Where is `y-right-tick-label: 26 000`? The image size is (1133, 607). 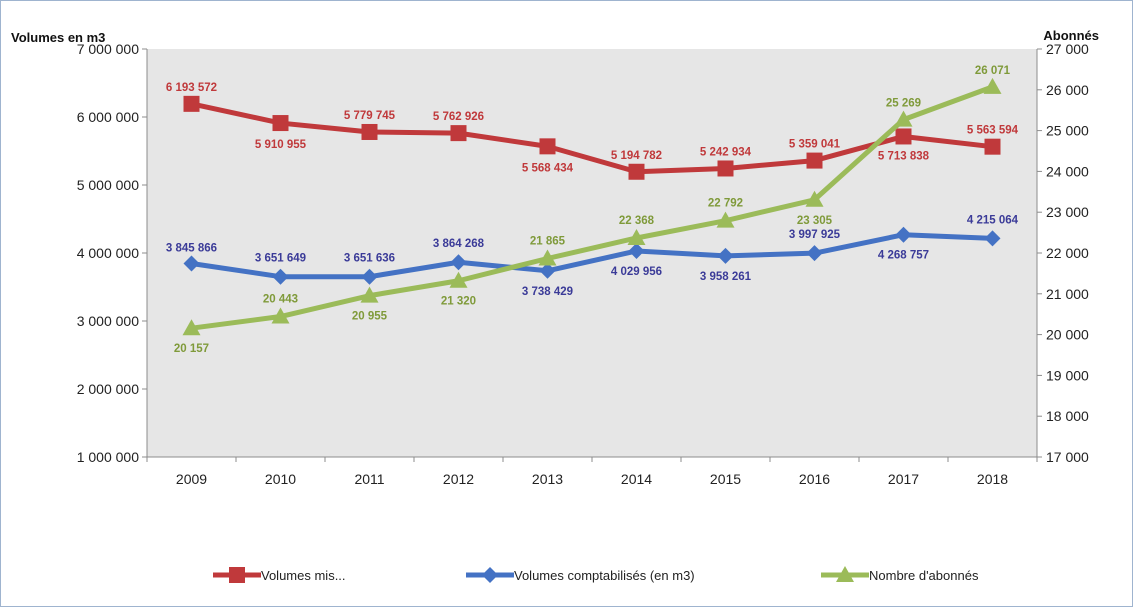 y-right-tick-label: 26 000 is located at coordinates (1067, 90).